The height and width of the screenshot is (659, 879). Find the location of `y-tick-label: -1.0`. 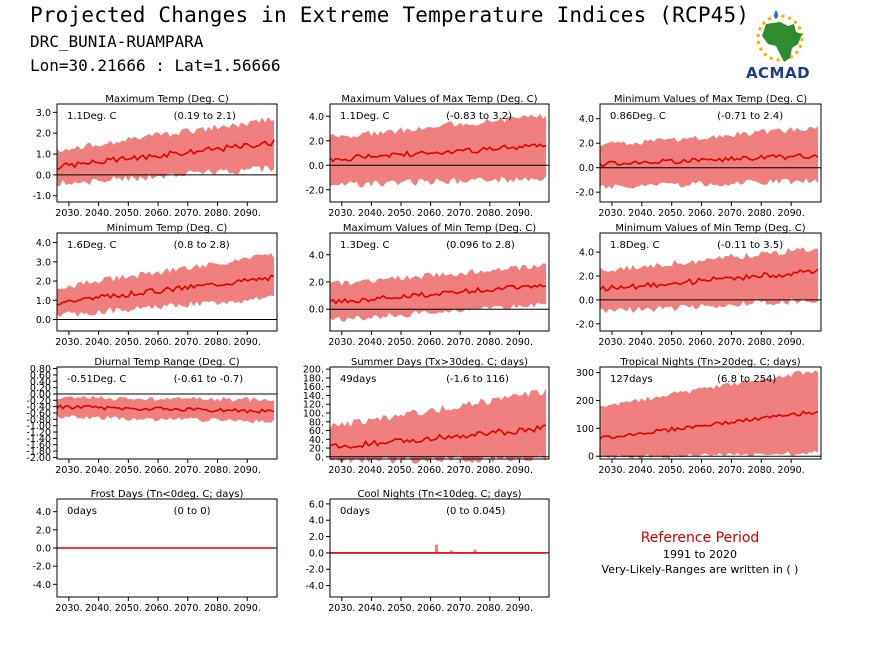

y-tick-label: -1.0 is located at coordinates (41, 196).